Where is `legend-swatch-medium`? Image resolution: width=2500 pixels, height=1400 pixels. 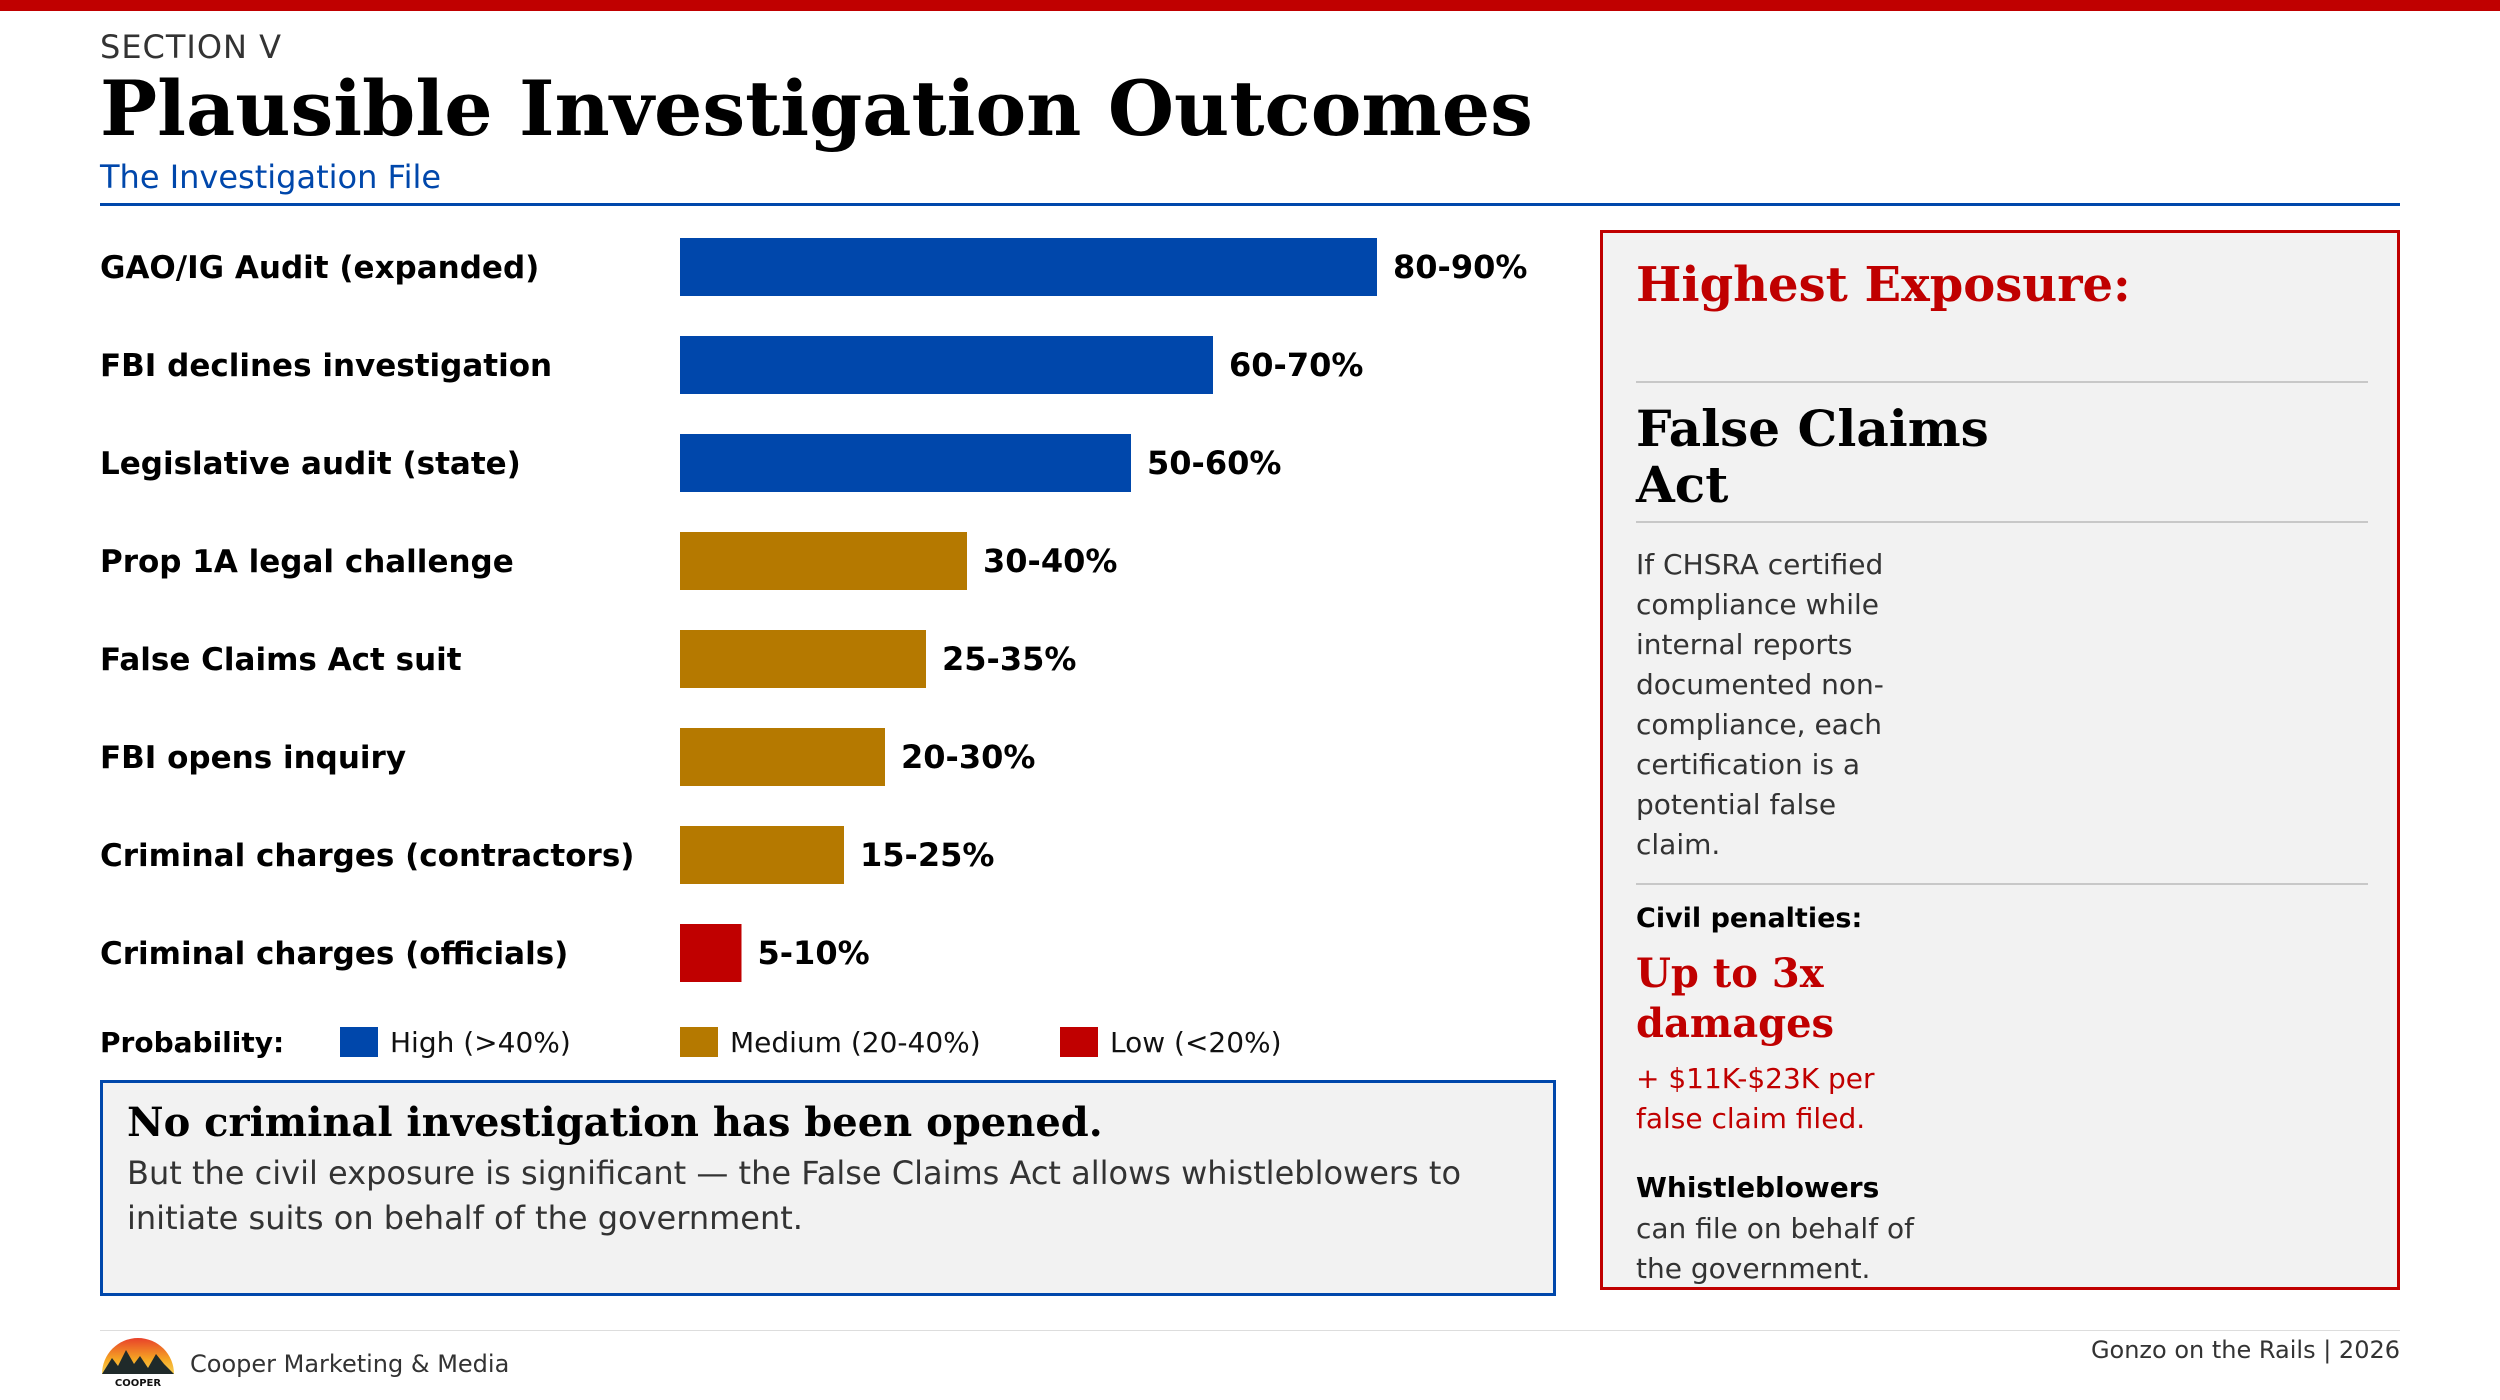
legend-swatch-medium is located at coordinates (699, 1042).